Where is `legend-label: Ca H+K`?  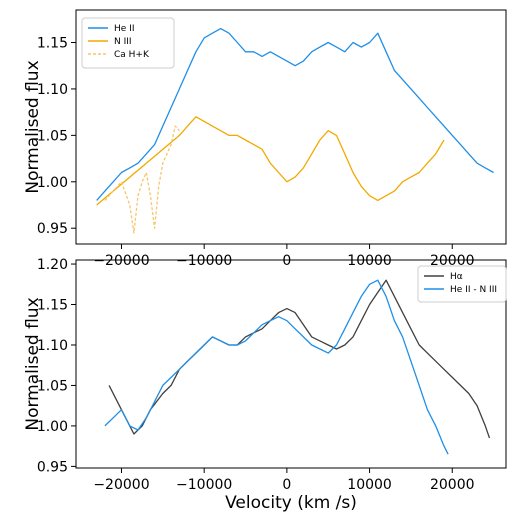 legend-label: Ca H+K is located at coordinates (132, 55).